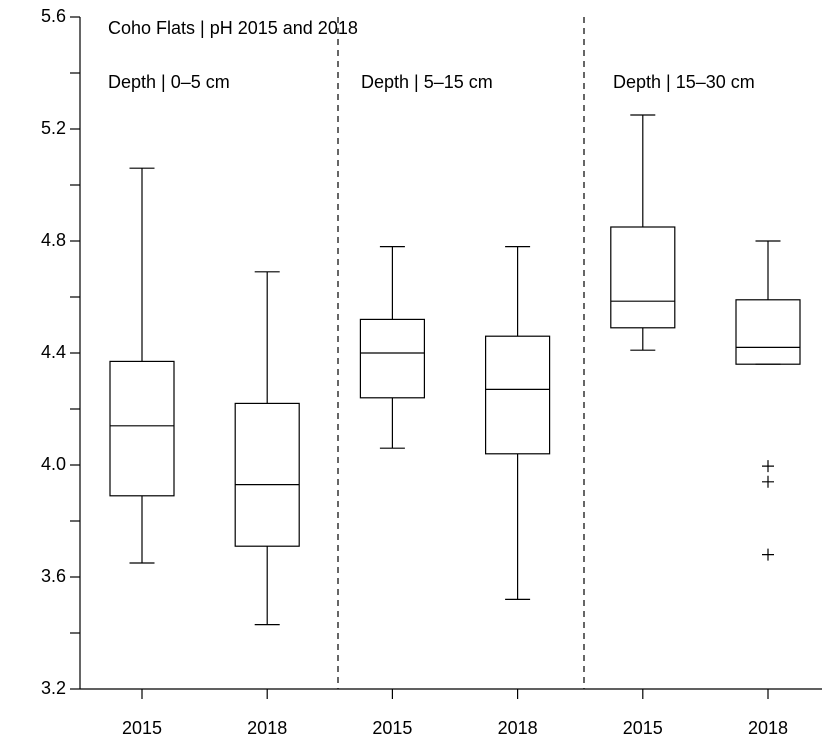 The width and height of the screenshot is (823, 748). Describe the element at coordinates (53, 576) in the screenshot. I see `y-tick-label: 3.6` at that location.